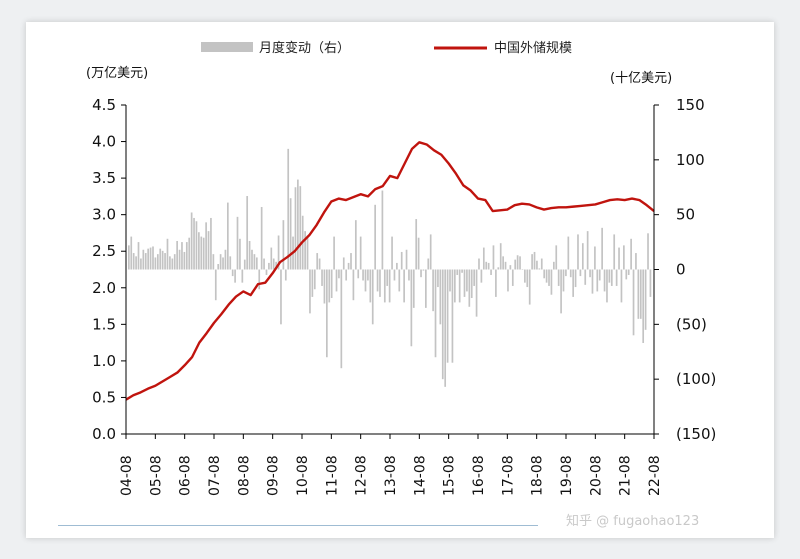 The width and height of the screenshot is (800, 559). I want to click on legend: 月度变动（右） 中国外储规模, so click(386, 48).